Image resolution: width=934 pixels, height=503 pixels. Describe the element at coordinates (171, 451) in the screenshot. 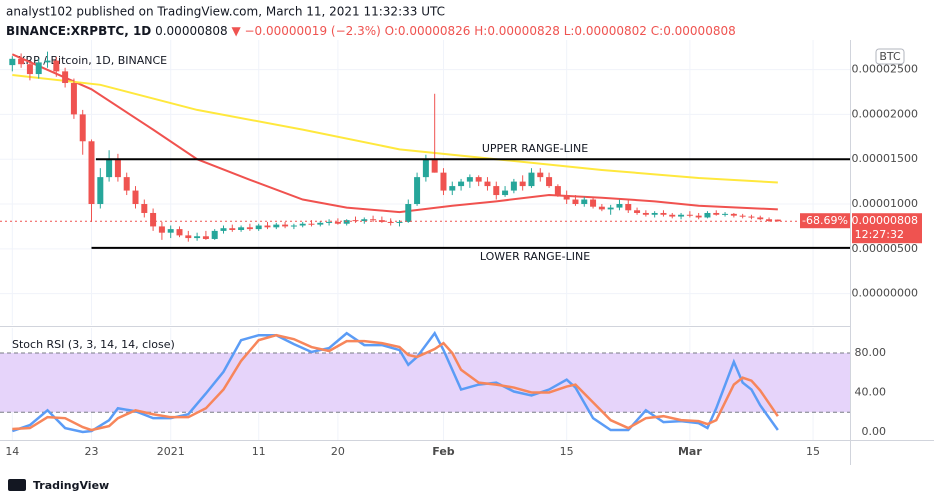

I see `x-tick-label: 2021` at that location.